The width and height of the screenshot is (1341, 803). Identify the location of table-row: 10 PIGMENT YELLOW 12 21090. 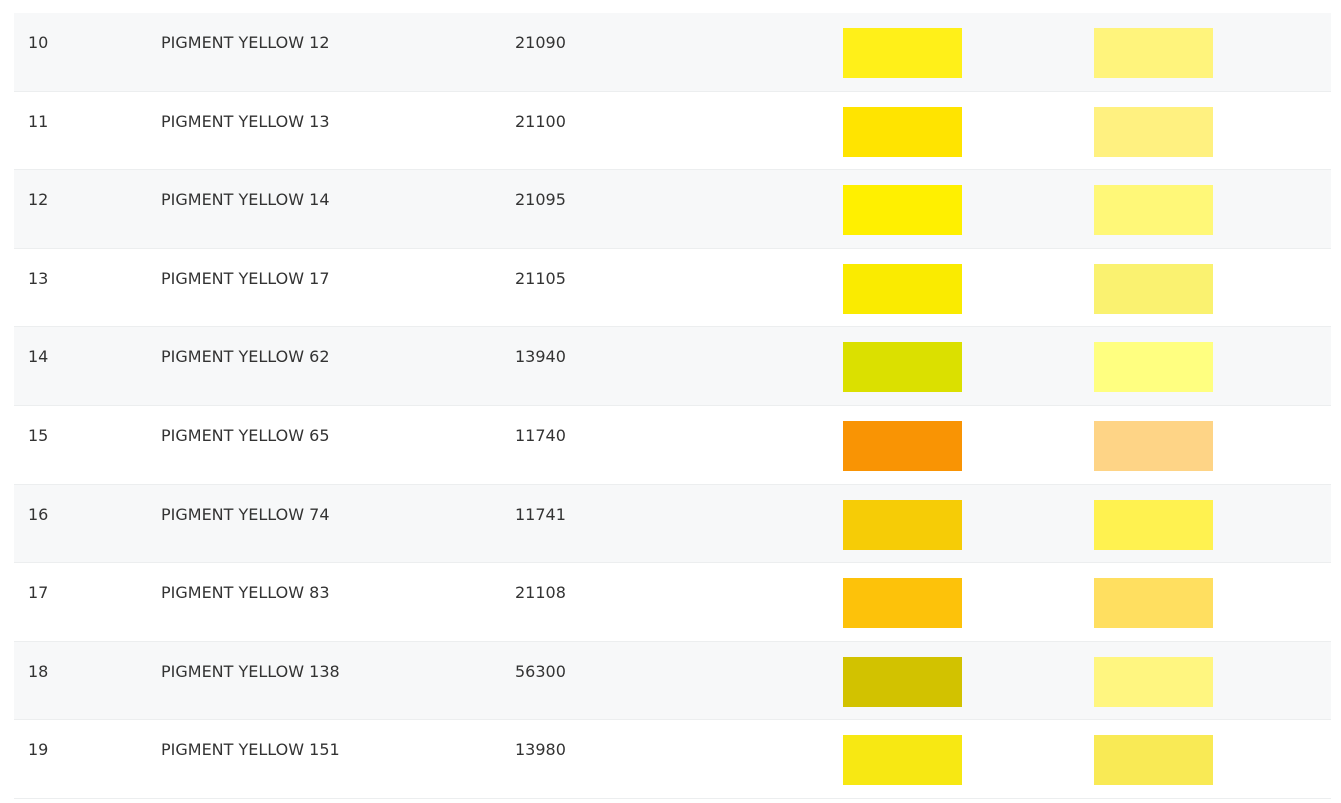
(672, 52).